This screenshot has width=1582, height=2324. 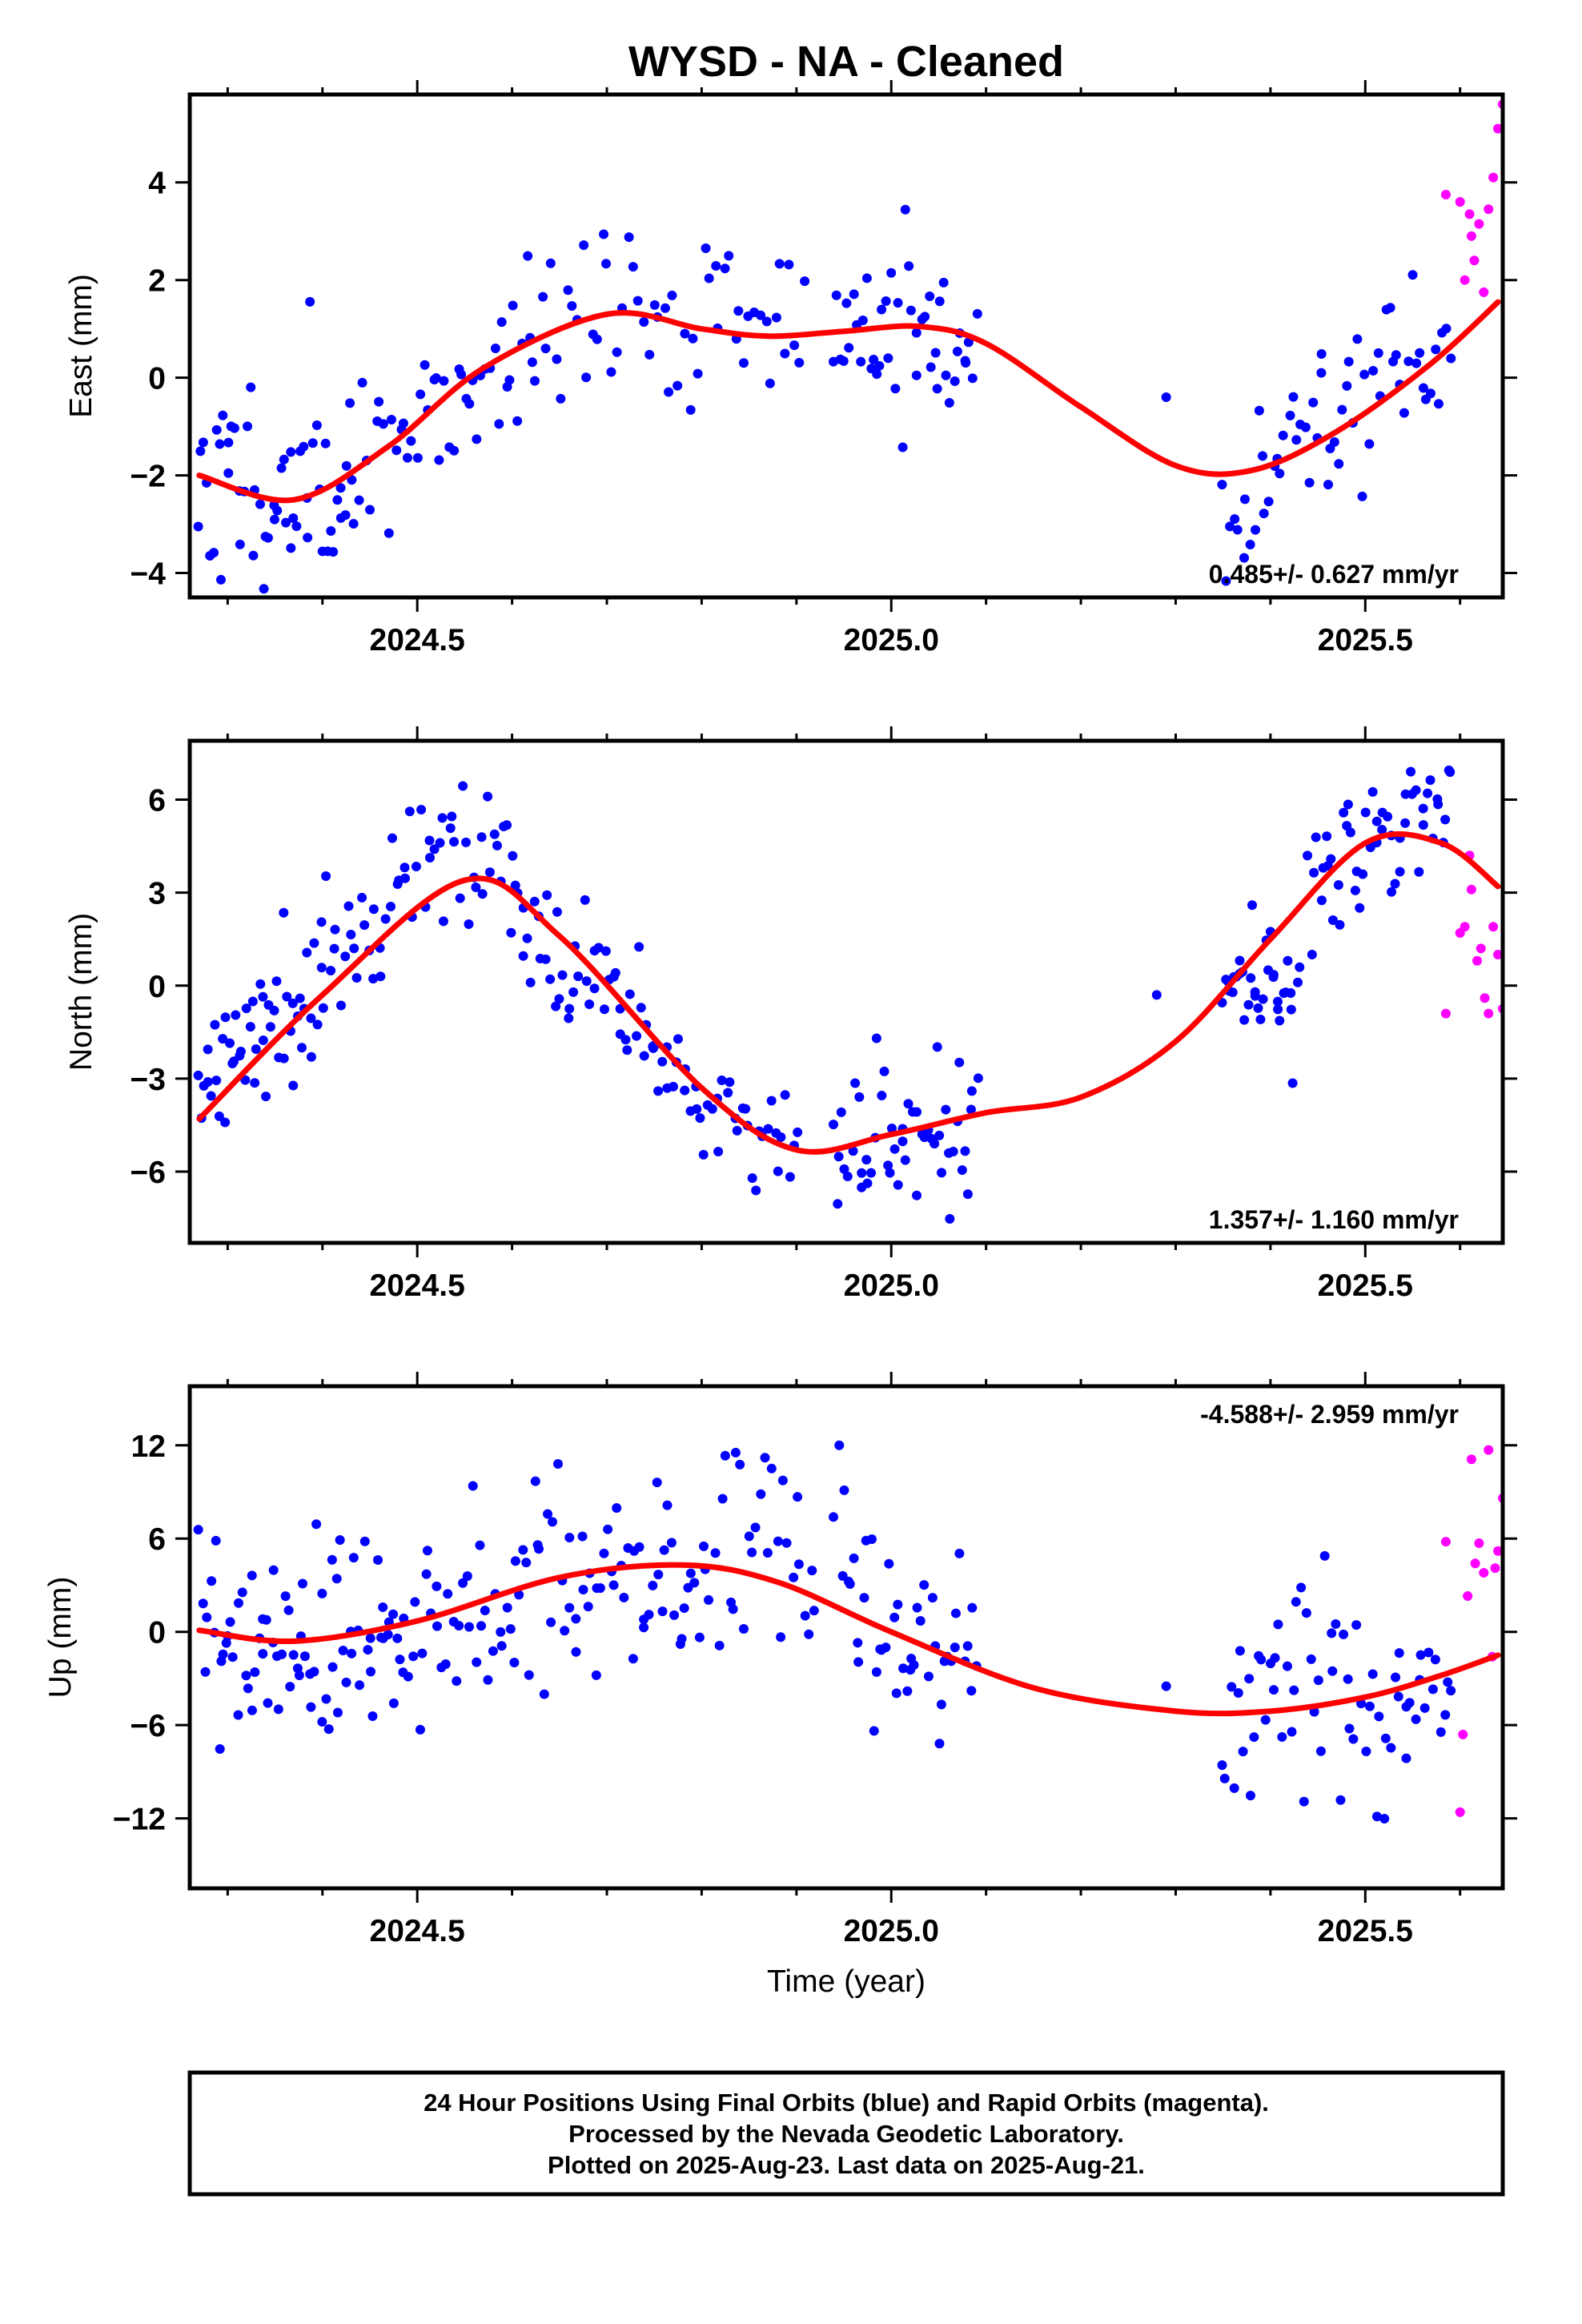 I want to click on y-tick-label: −6, so click(x=148, y=1173).